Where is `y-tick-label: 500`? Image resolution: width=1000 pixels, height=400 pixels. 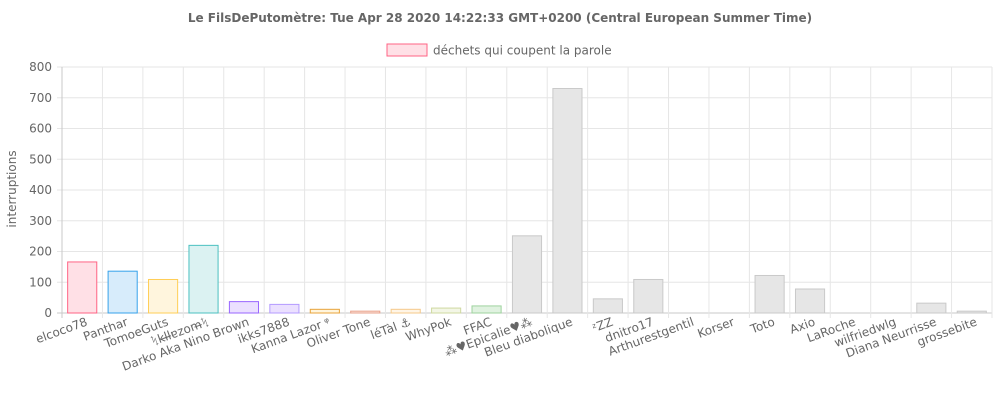
y-tick-label: 500 is located at coordinates (40, 159).